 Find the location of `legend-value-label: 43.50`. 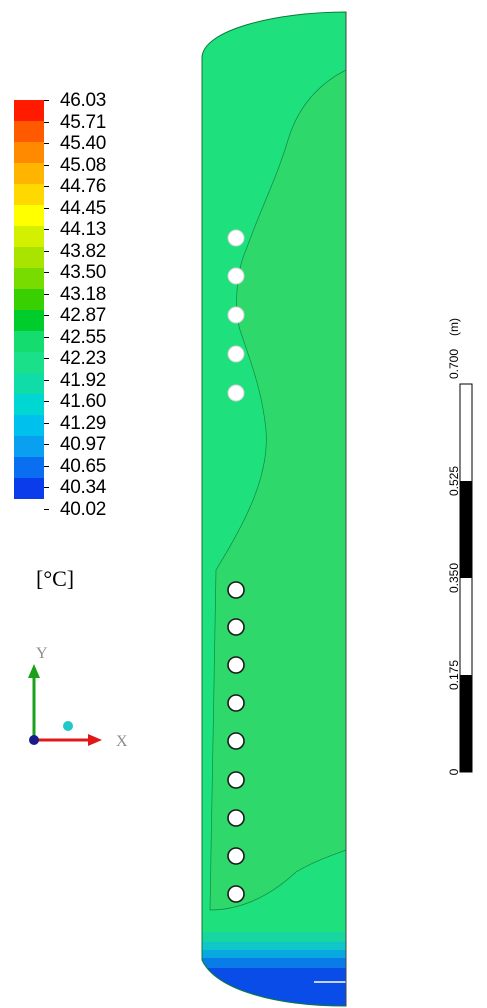

legend-value-label: 43.50 is located at coordinates (83, 272).